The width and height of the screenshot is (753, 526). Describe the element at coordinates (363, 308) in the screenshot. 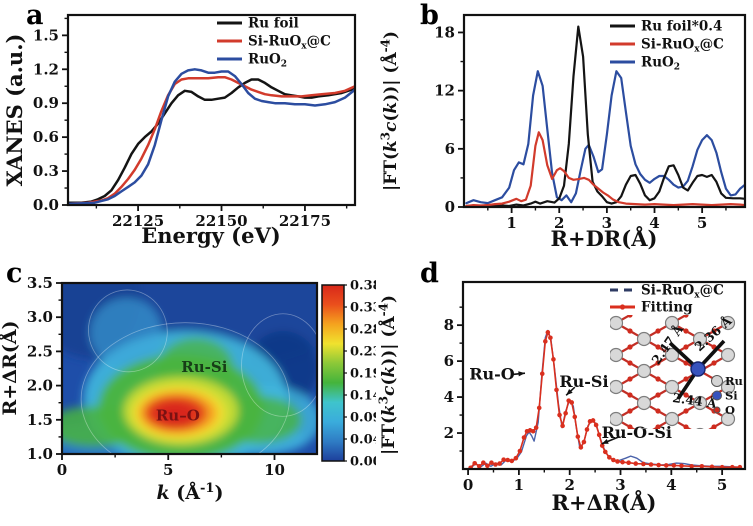

I see `colorbar-tick-1: 0.335` at that location.